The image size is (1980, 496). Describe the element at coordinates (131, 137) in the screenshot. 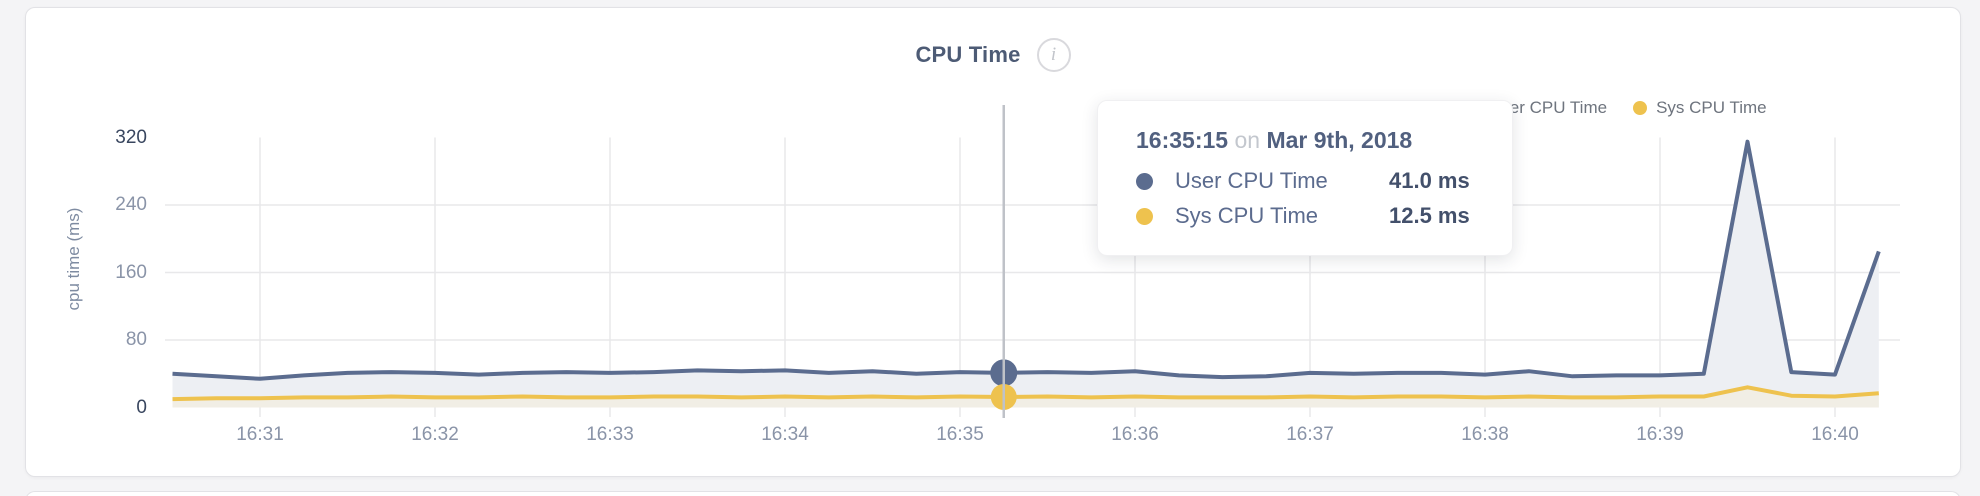

I see `y-tick-label: 320` at that location.